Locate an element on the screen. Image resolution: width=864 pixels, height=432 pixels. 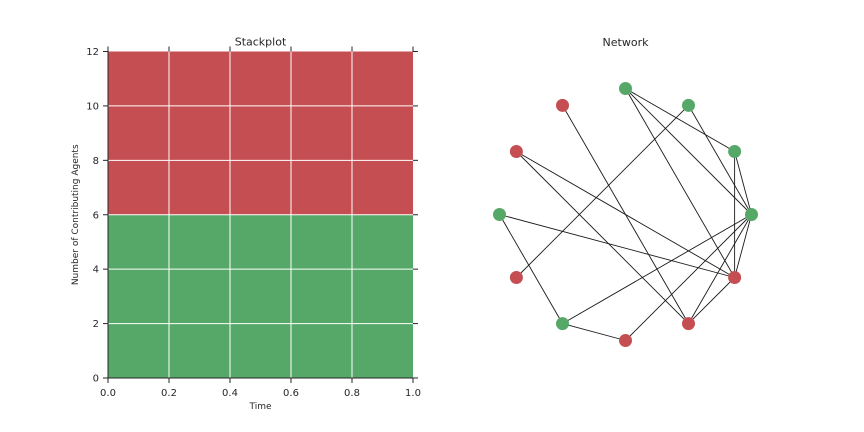
y-tick-label: 10 is located at coordinates (92, 106).